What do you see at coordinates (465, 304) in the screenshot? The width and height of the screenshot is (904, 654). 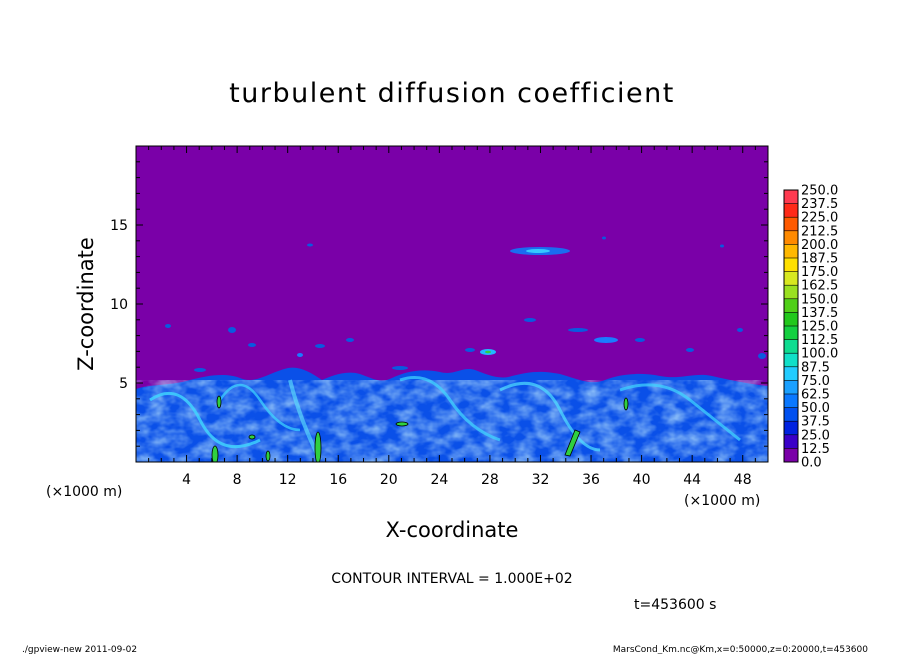 I see `upper-features` at bounding box center [465, 304].